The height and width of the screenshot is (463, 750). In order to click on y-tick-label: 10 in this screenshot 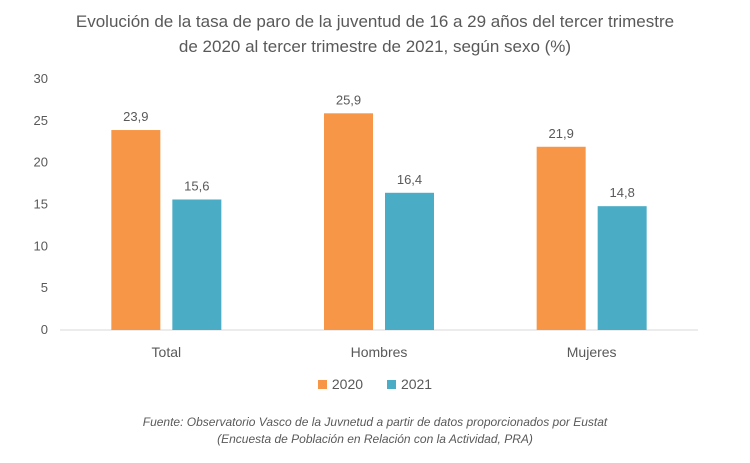, I will do `click(41, 245)`.